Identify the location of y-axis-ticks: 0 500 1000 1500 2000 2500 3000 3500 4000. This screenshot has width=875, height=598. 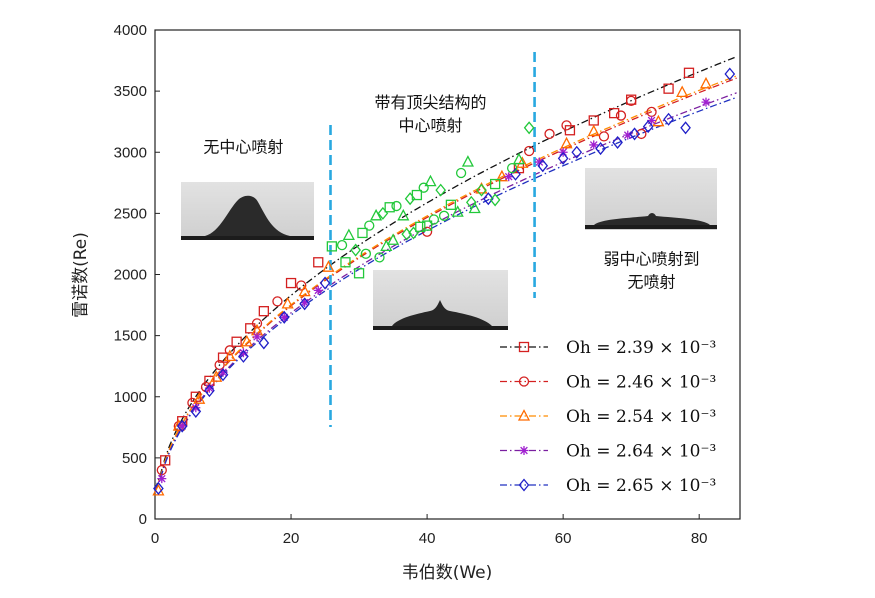
(137, 275).